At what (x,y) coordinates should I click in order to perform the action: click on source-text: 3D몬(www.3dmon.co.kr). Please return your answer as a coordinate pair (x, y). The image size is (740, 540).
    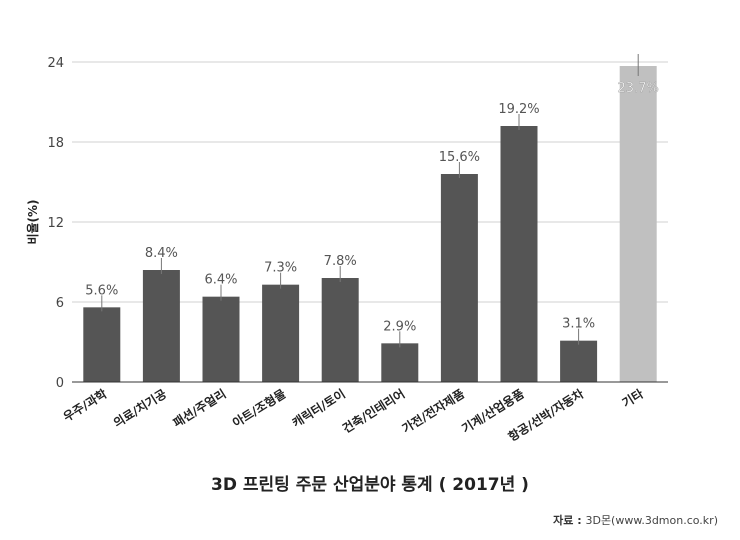
    Looking at the image, I should click on (651, 520).